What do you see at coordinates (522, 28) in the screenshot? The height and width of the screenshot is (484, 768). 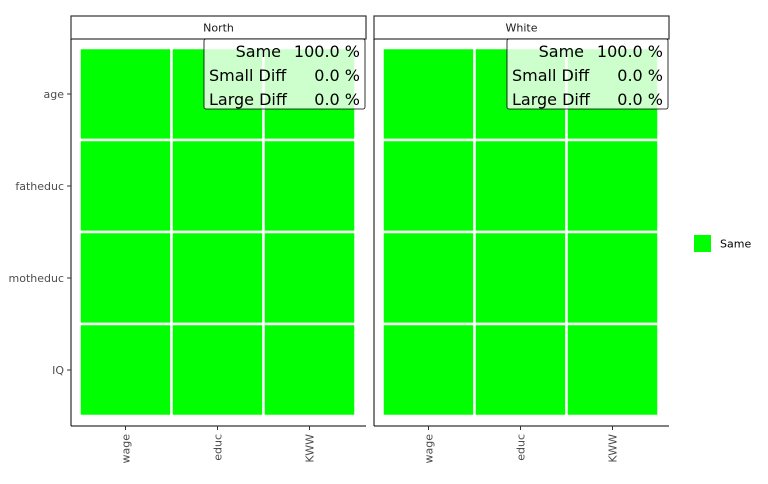 I see `facet-title: White` at bounding box center [522, 28].